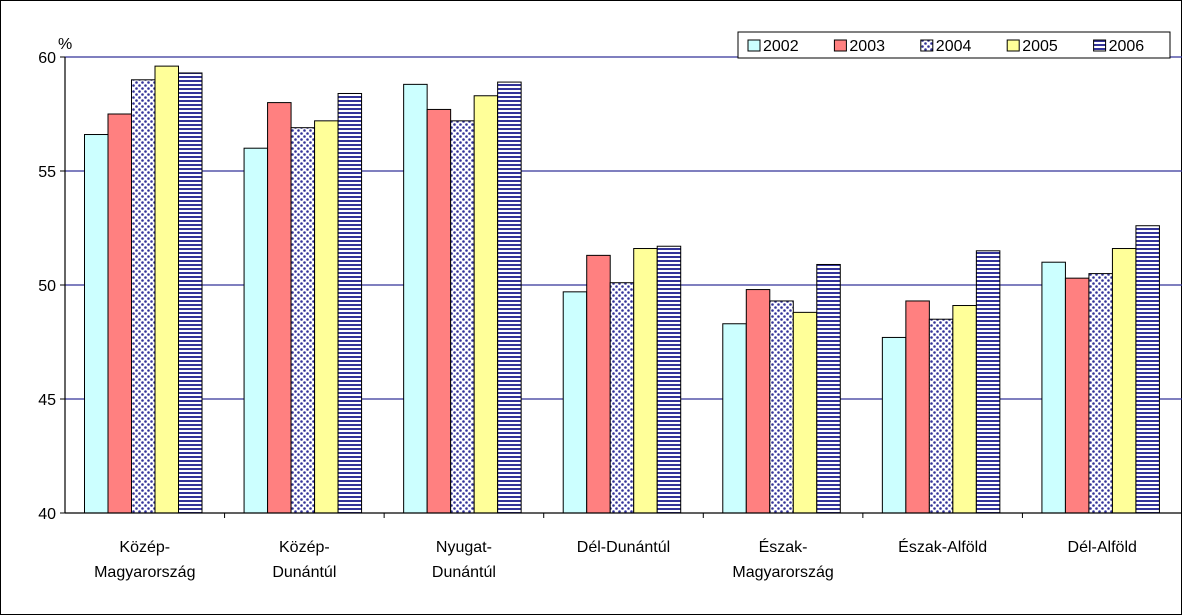  What do you see at coordinates (65, 44) in the screenshot?
I see `y-axis-unit-label: %` at bounding box center [65, 44].